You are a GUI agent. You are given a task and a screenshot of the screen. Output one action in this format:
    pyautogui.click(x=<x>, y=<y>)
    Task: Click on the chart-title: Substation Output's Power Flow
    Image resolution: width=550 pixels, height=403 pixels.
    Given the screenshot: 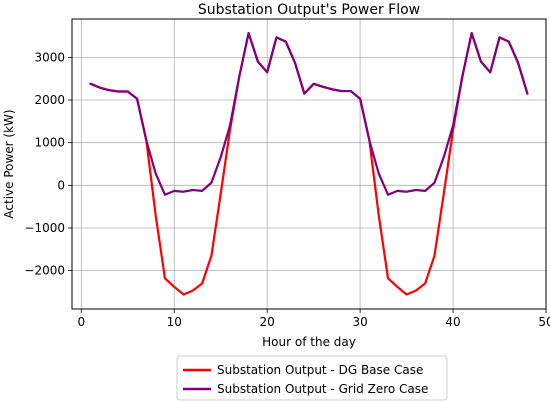 What is the action you would take?
    pyautogui.click(x=309, y=10)
    